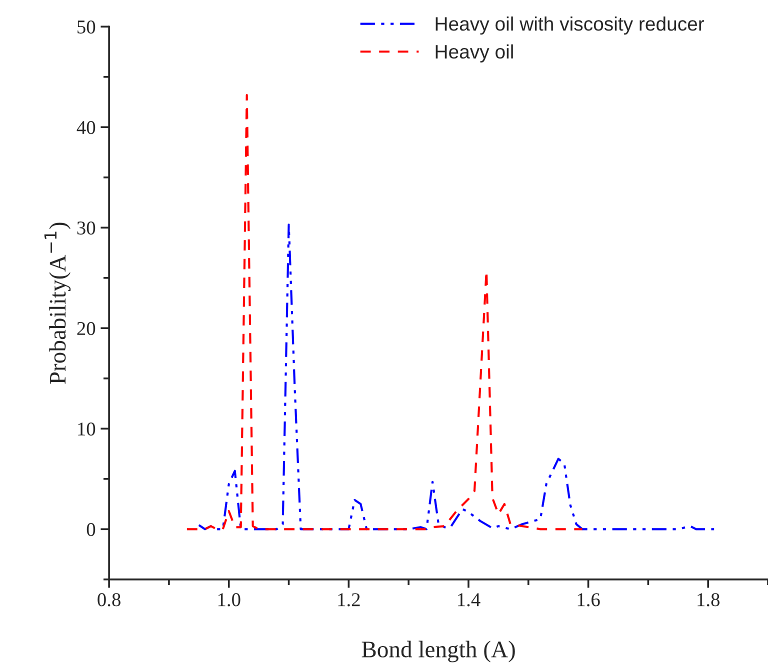 This screenshot has width=768, height=666. Describe the element at coordinates (109, 599) in the screenshot. I see `x-tick-label: 0.8` at that location.